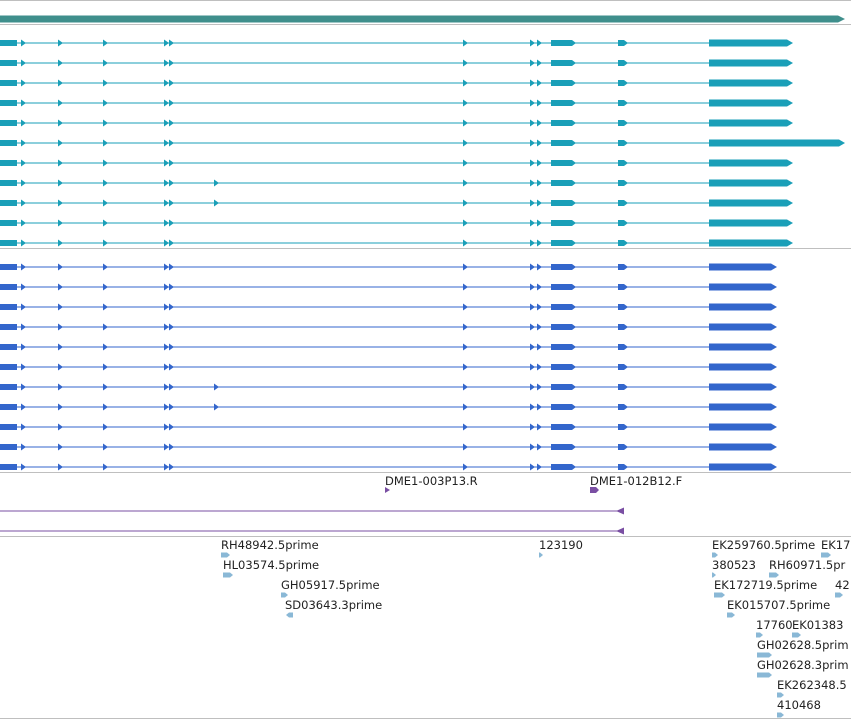 This screenshot has width=851, height=720. I want to click on est-label: EK262348.5, so click(812, 685).